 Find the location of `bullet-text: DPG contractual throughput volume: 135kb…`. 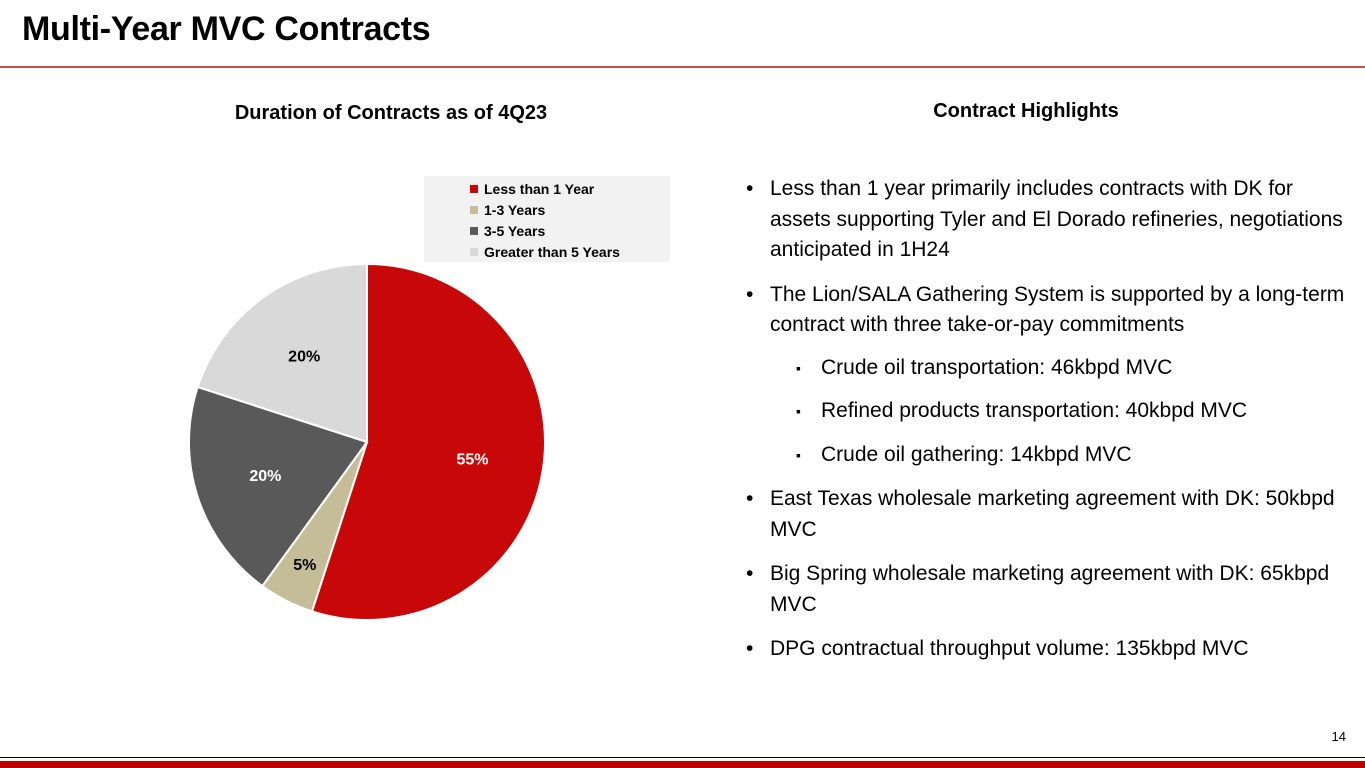

bullet-text: DPG contractual throughput volume: 135kb… is located at coordinates (1009, 648).